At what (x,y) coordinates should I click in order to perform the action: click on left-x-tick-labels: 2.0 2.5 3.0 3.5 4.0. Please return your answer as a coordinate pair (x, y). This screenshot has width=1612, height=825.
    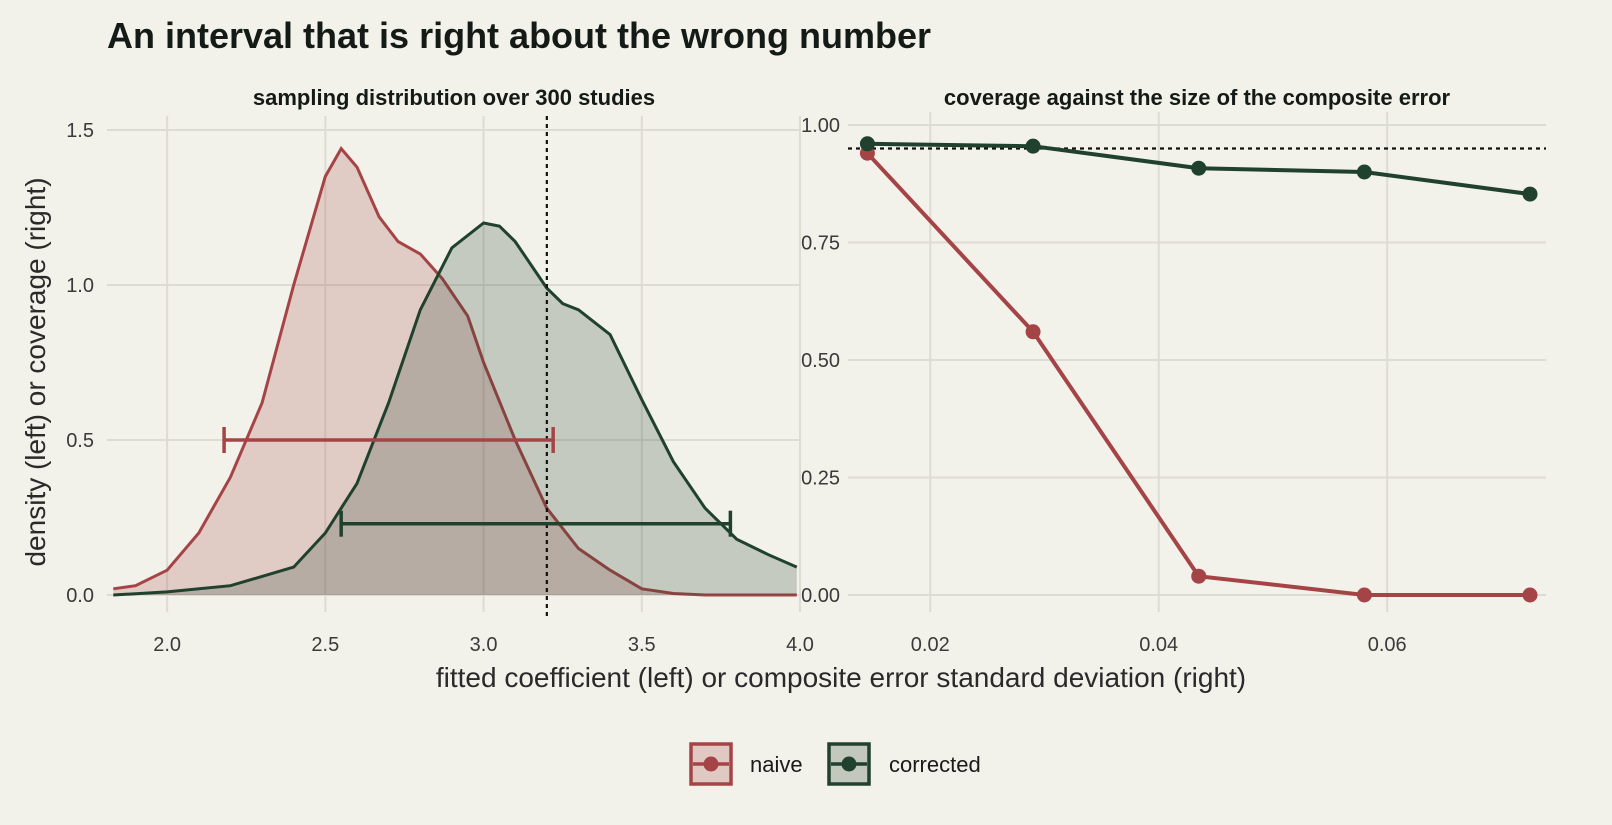
    Looking at the image, I should click on (483, 645).